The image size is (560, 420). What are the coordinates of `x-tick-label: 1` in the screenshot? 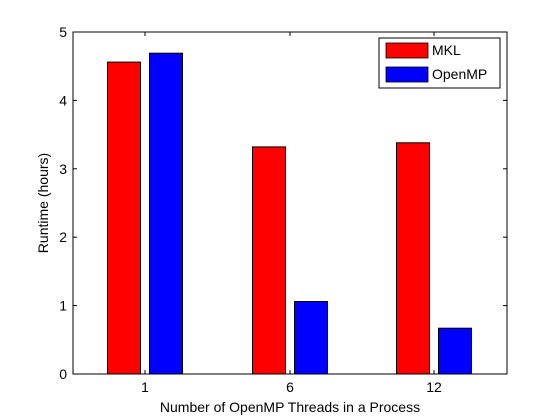 It's located at (145, 387).